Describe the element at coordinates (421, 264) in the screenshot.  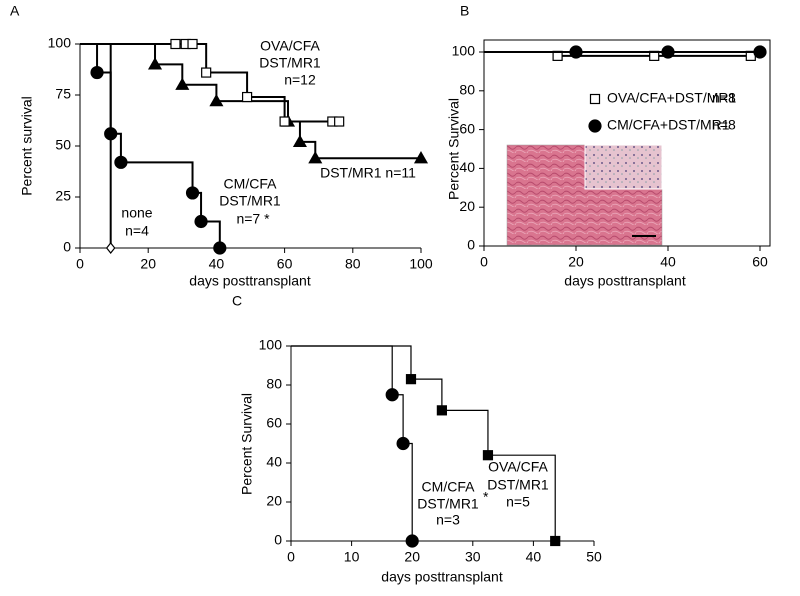
I see `x-tick-label: 100` at that location.